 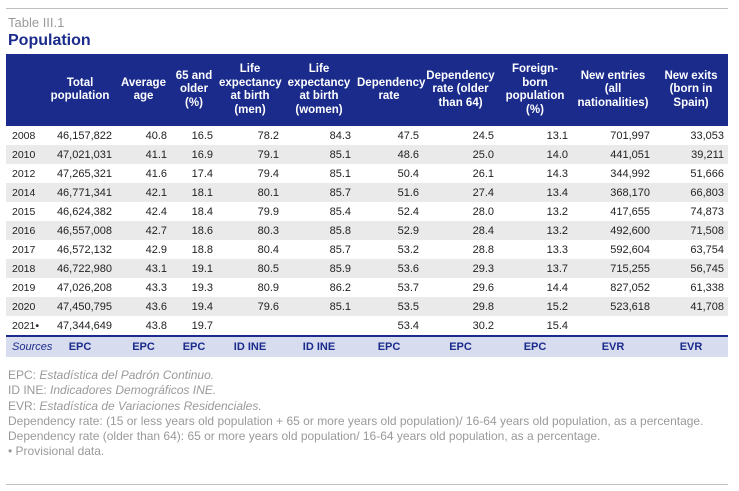 What do you see at coordinates (250, 306) in the screenshot?
I see `table-cell: 79.6` at bounding box center [250, 306].